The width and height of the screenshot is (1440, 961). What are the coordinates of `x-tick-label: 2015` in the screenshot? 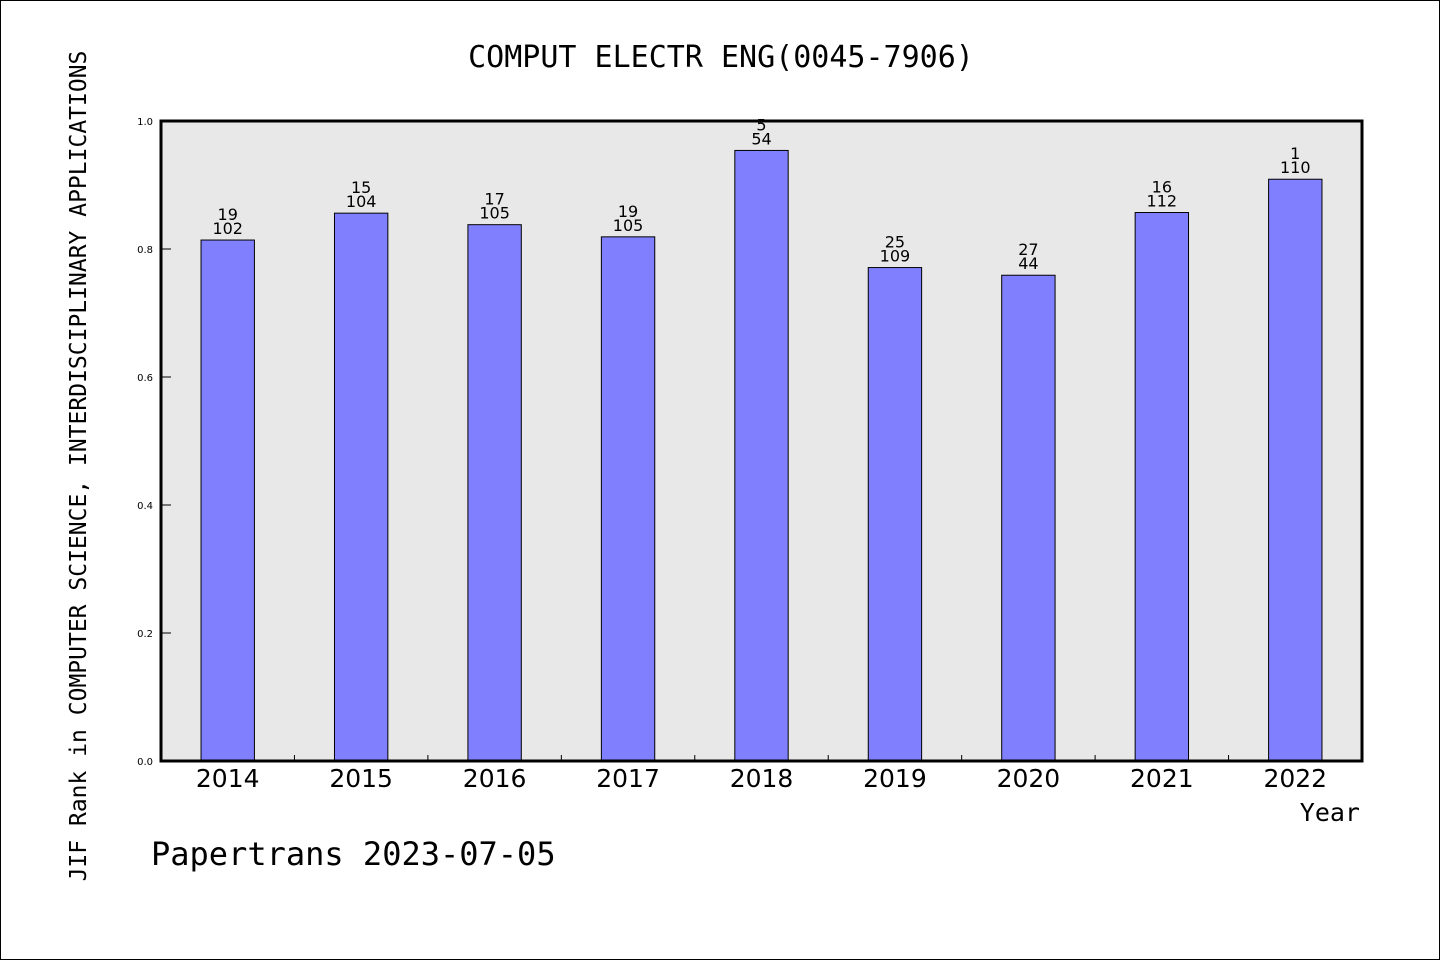 It's located at (361, 778).